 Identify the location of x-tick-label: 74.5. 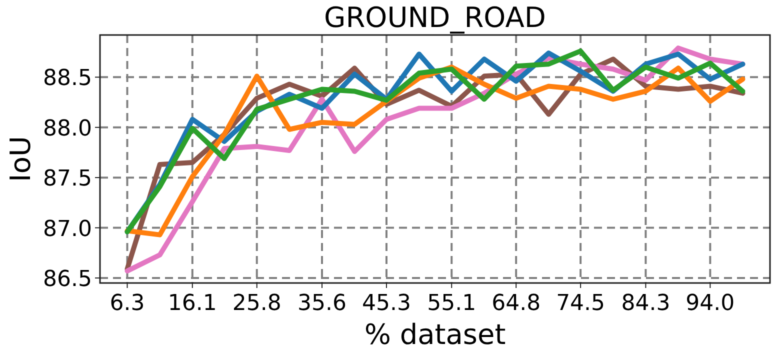
(581, 303).